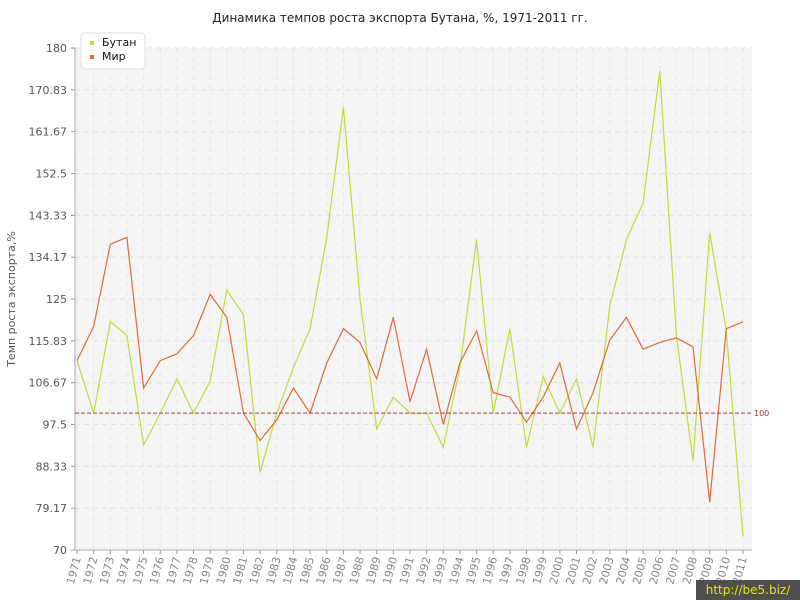  I want to click on reference-line: 100, so click(422, 413).